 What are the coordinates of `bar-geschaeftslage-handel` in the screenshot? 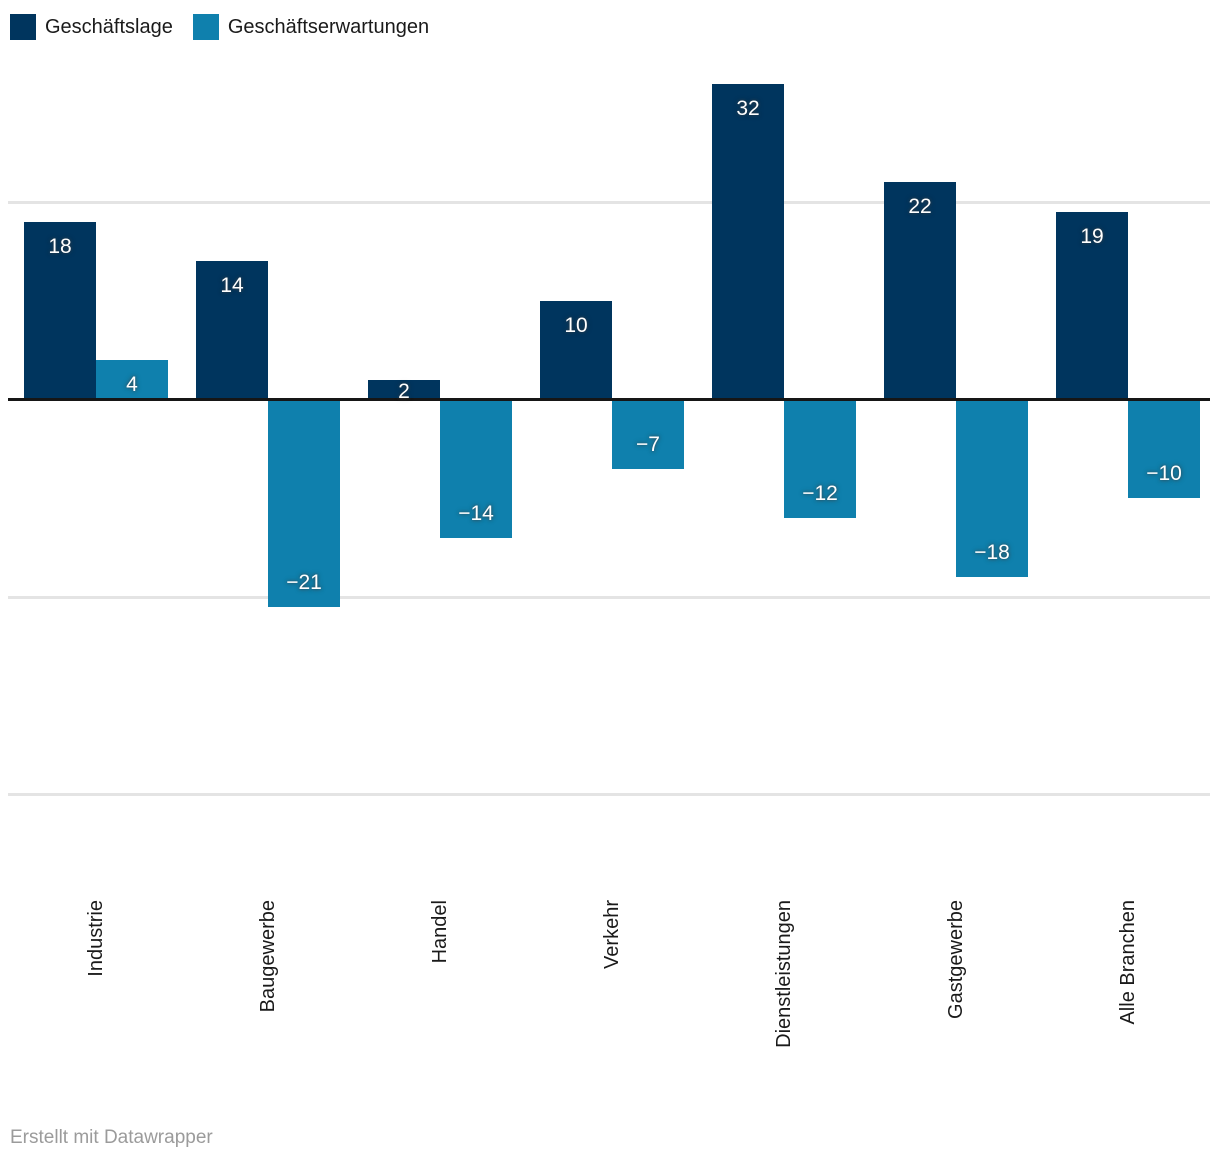 It's located at (404, 389).